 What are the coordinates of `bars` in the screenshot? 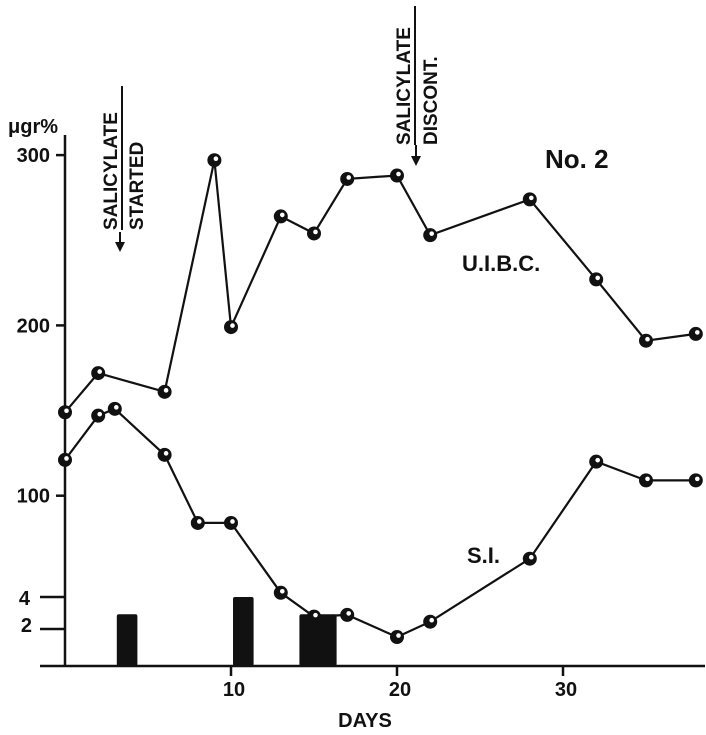 It's located at (226, 631).